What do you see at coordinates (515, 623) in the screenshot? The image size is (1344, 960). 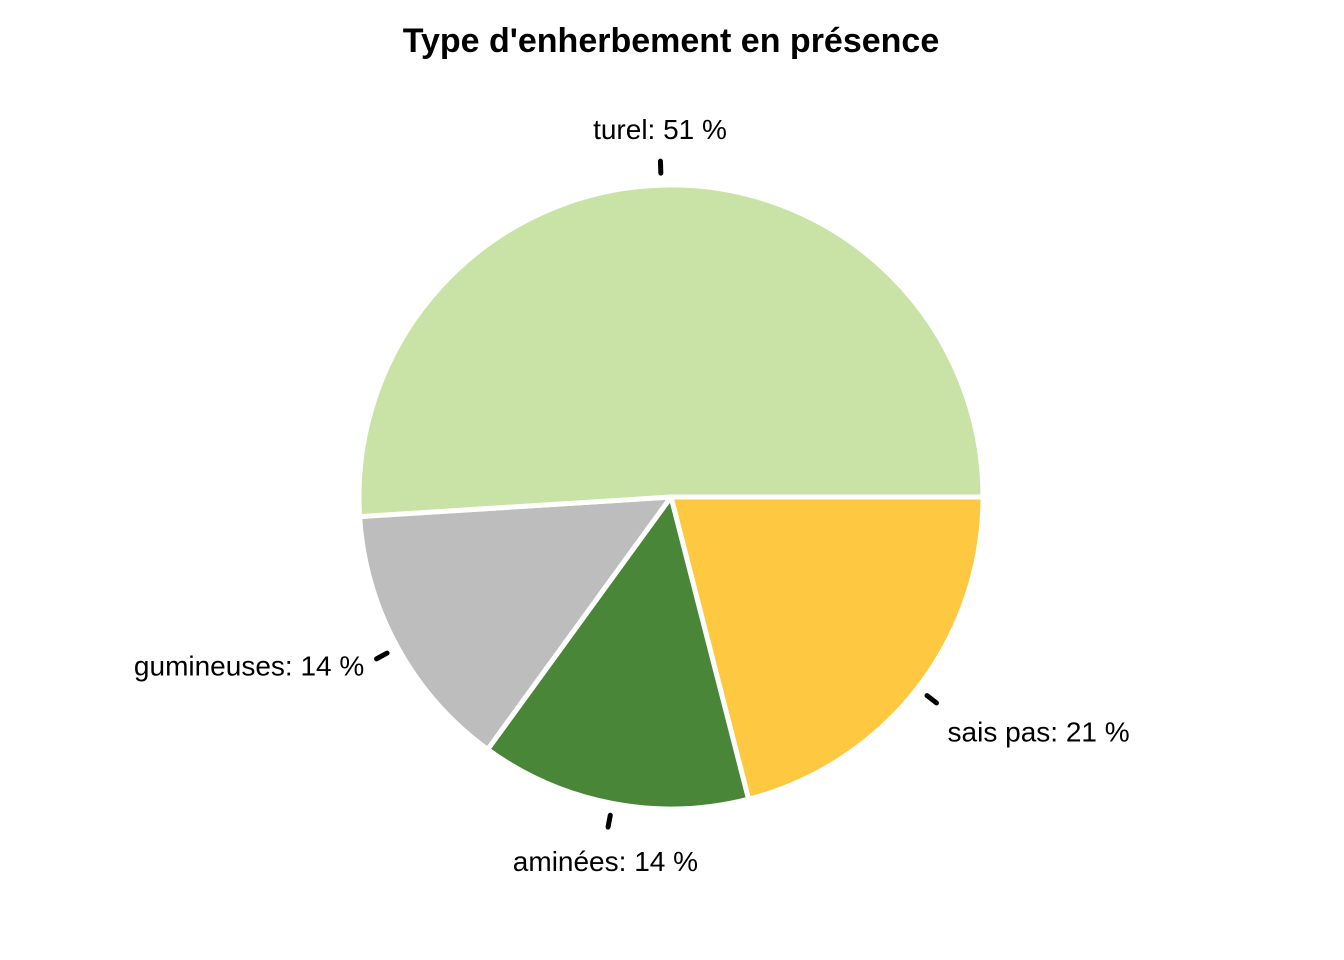 I see `pie-slice-gumineuses` at bounding box center [515, 623].